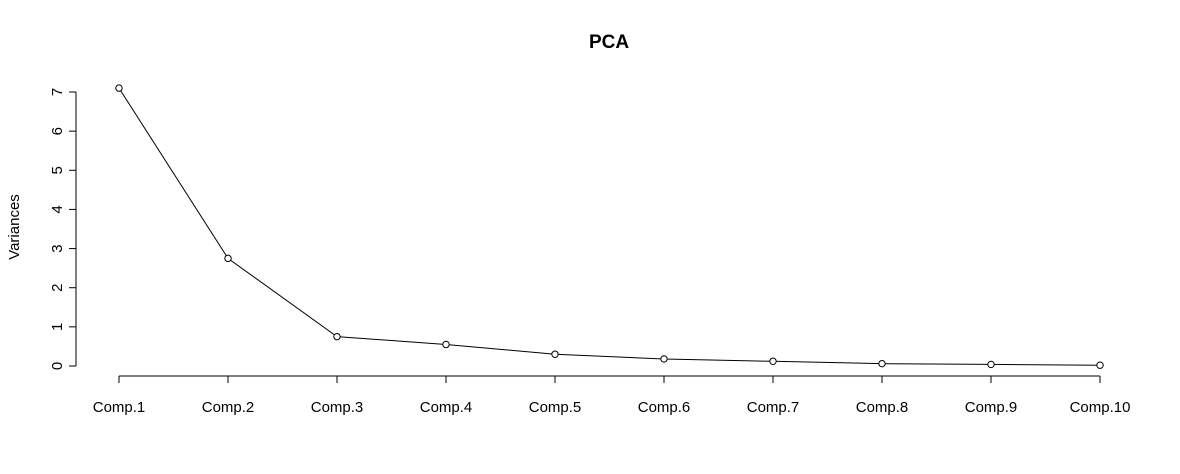 This screenshot has height=474, width=1180. What do you see at coordinates (57, 92) in the screenshot?
I see `y-tick-label-7: 7` at bounding box center [57, 92].